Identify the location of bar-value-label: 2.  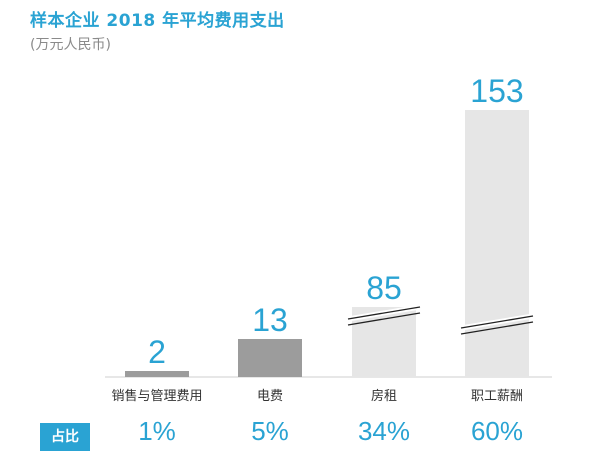
(157, 352).